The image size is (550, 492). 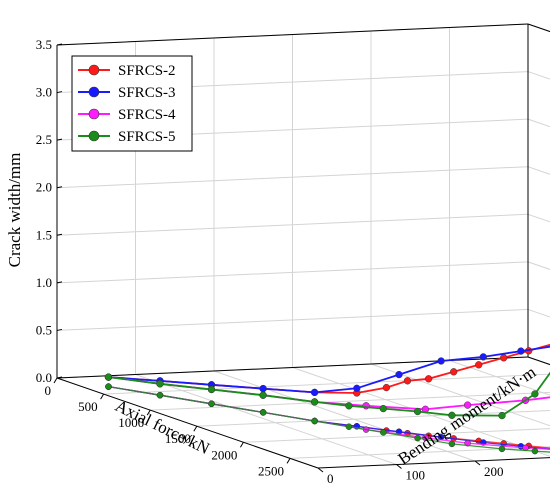 I want to click on z-tick-label-6: 3.0, so click(x=44, y=92).